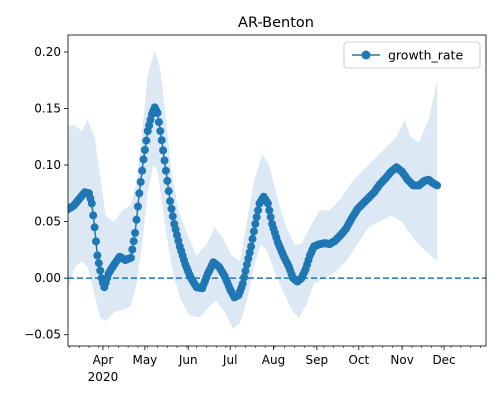  What do you see at coordinates (47, 109) in the screenshot?
I see `y-tick-label: 0.15` at bounding box center [47, 109].